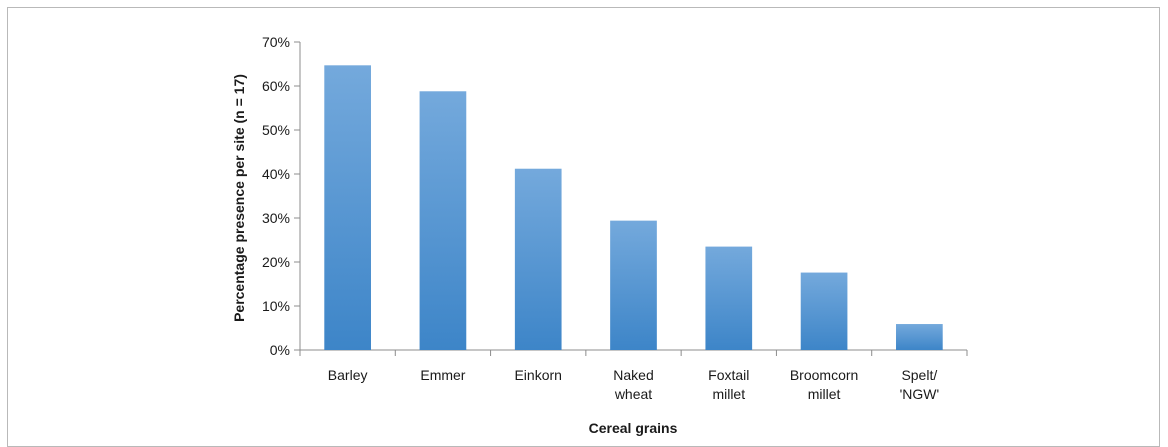  What do you see at coordinates (281, 196) in the screenshot?
I see `y-axis: 0% 10% 20% 30% 40% 50% 60% 70%` at bounding box center [281, 196].